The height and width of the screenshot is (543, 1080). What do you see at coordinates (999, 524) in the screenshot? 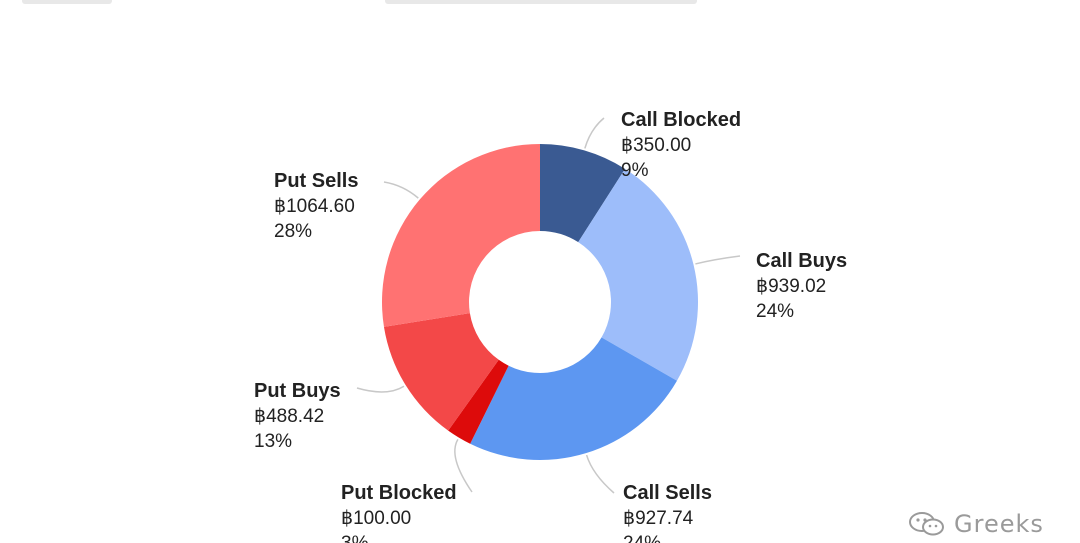
I see `watermark-text: Greeks` at bounding box center [999, 524].